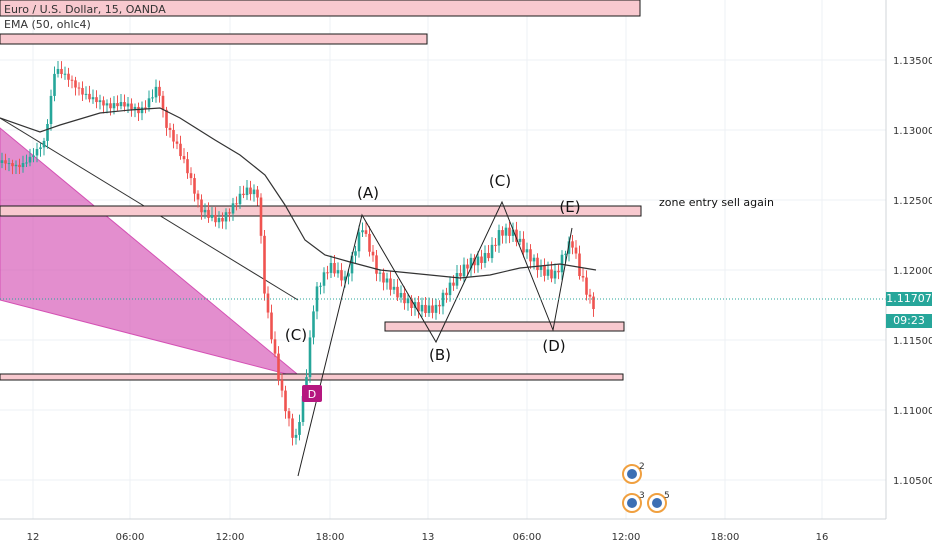 The width and height of the screenshot is (932, 550). I want to click on event-badge-count: 2, so click(642, 467).